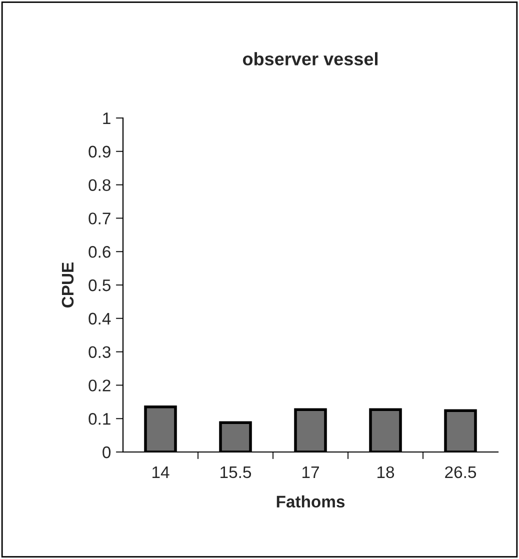 This screenshot has width=519, height=559. Describe the element at coordinates (99, 285) in the screenshot. I see `y-tick-label: 0.5` at that location.